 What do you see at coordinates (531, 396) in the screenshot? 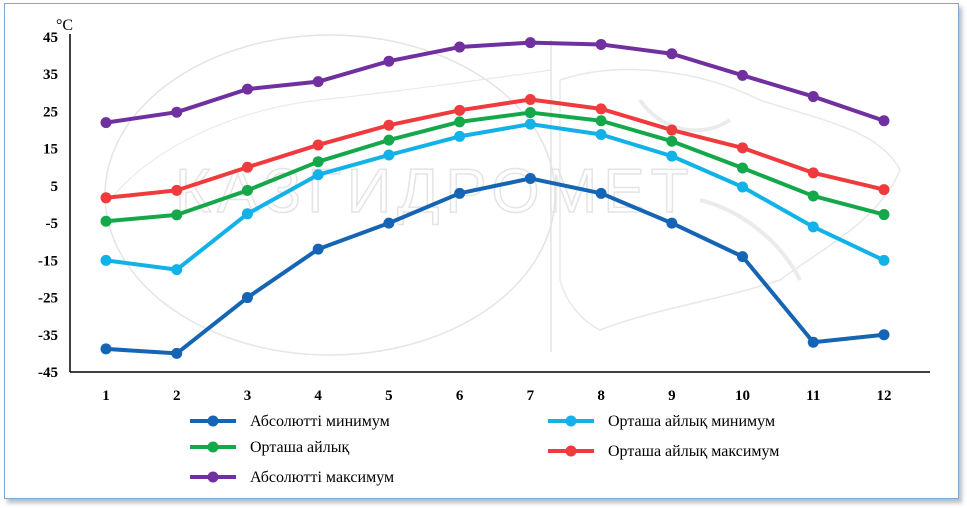
I see `x-tick-label: 7` at bounding box center [531, 396].